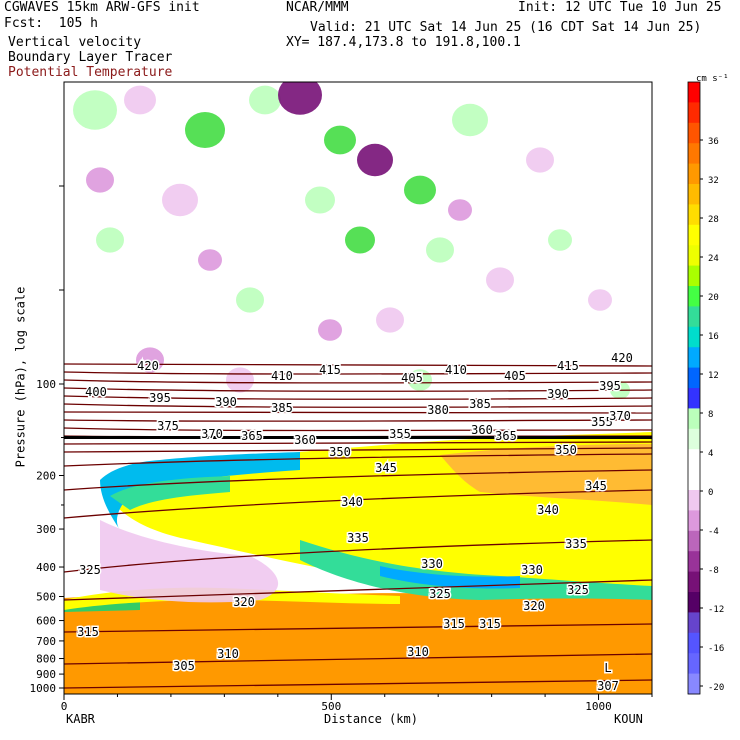 The height and width of the screenshot is (740, 740). What do you see at coordinates (716, 610) in the screenshot?
I see `colorbar-tick-label: -12` at bounding box center [716, 610].